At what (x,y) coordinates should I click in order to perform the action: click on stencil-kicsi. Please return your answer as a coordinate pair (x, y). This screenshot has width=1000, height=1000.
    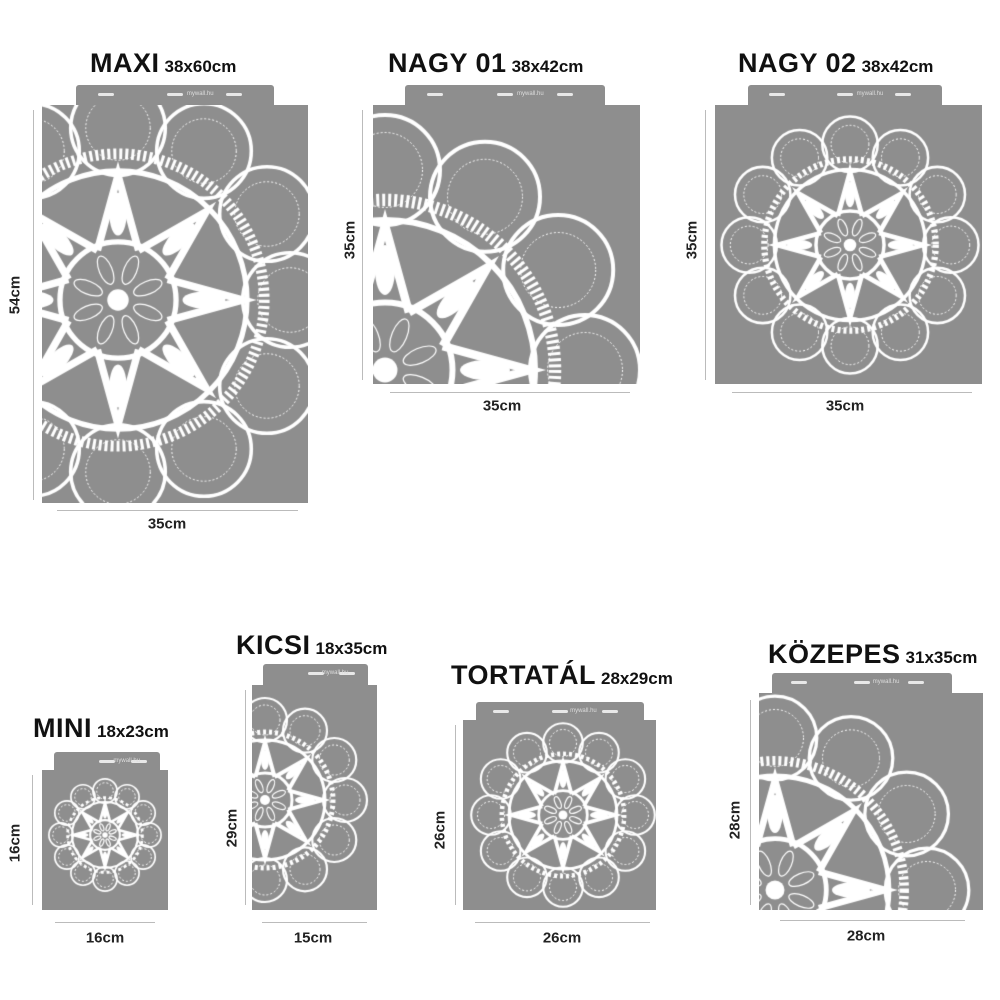
    Looking at the image, I should click on (314, 797).